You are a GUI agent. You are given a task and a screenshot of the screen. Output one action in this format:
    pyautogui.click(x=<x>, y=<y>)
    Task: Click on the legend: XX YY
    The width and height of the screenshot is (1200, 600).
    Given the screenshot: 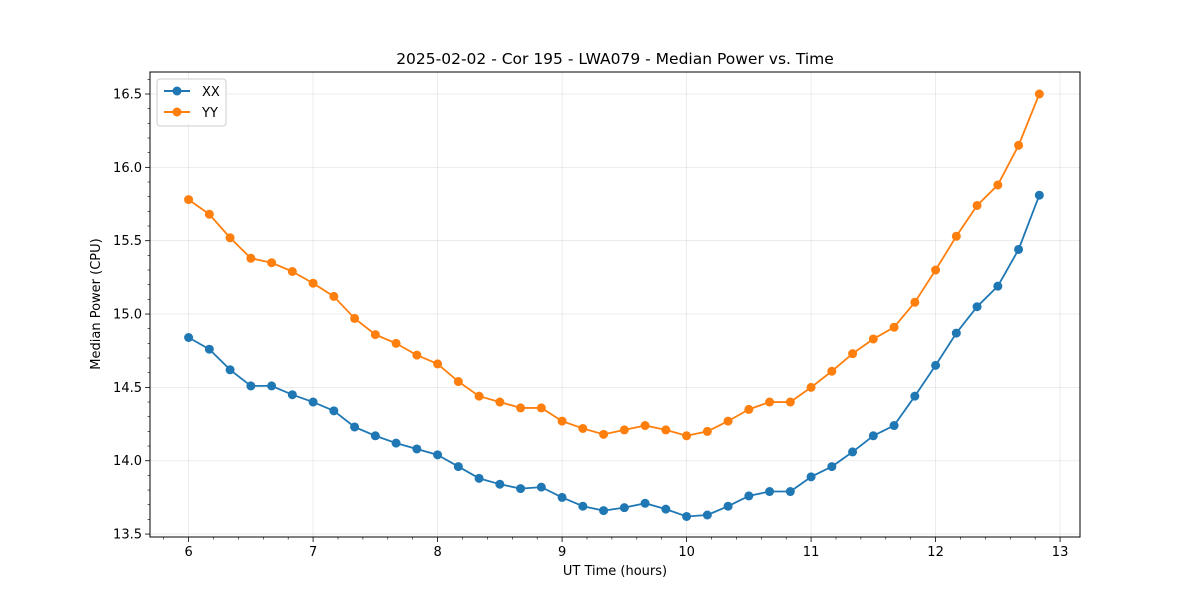 What is the action you would take?
    pyautogui.click(x=191, y=102)
    